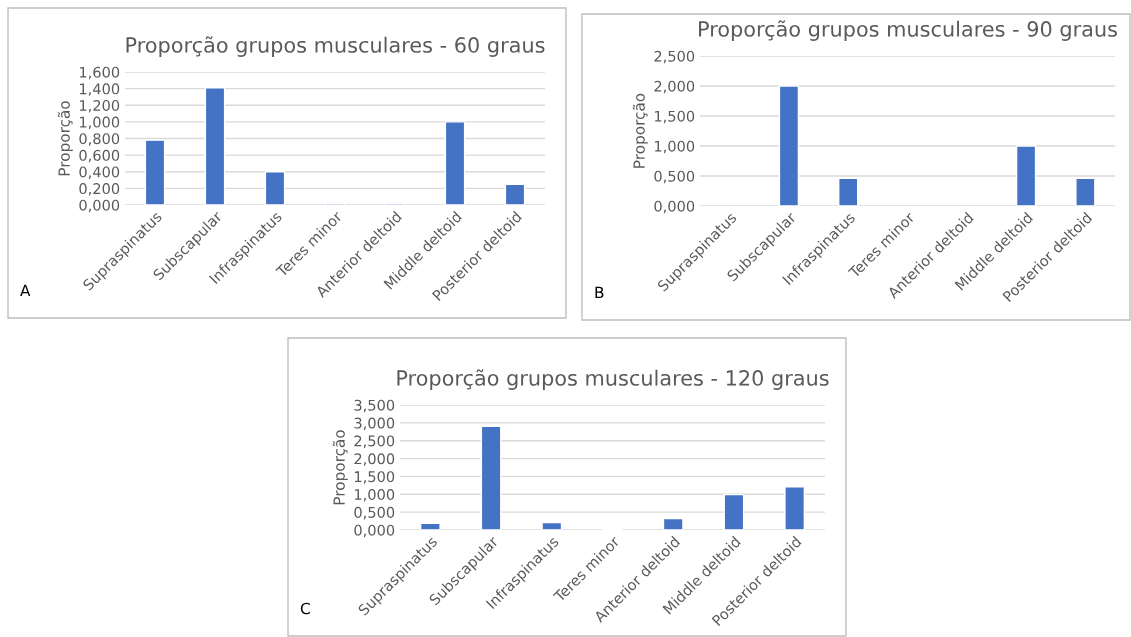 This screenshot has width=1131, height=637. Describe the element at coordinates (305, 608) in the screenshot. I see `text: C` at that location.